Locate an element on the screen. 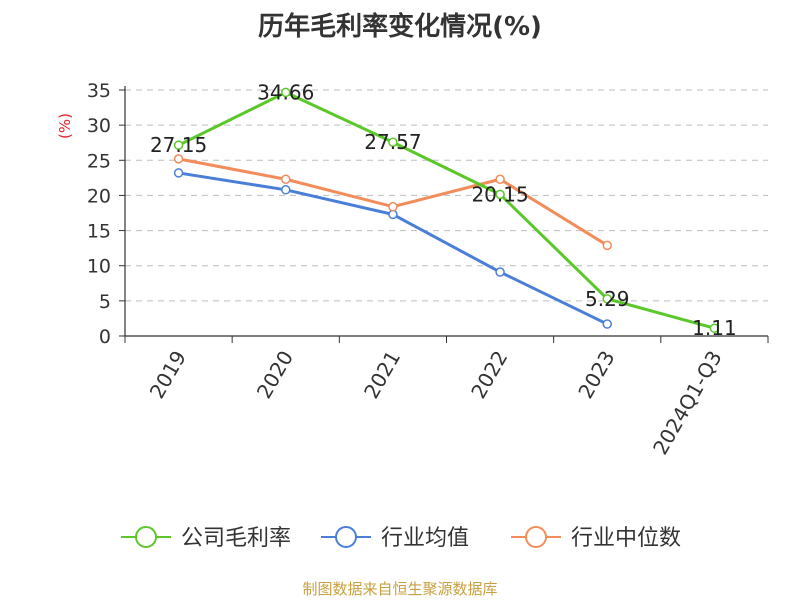  x-tick-label: 2020 is located at coordinates (275, 375).